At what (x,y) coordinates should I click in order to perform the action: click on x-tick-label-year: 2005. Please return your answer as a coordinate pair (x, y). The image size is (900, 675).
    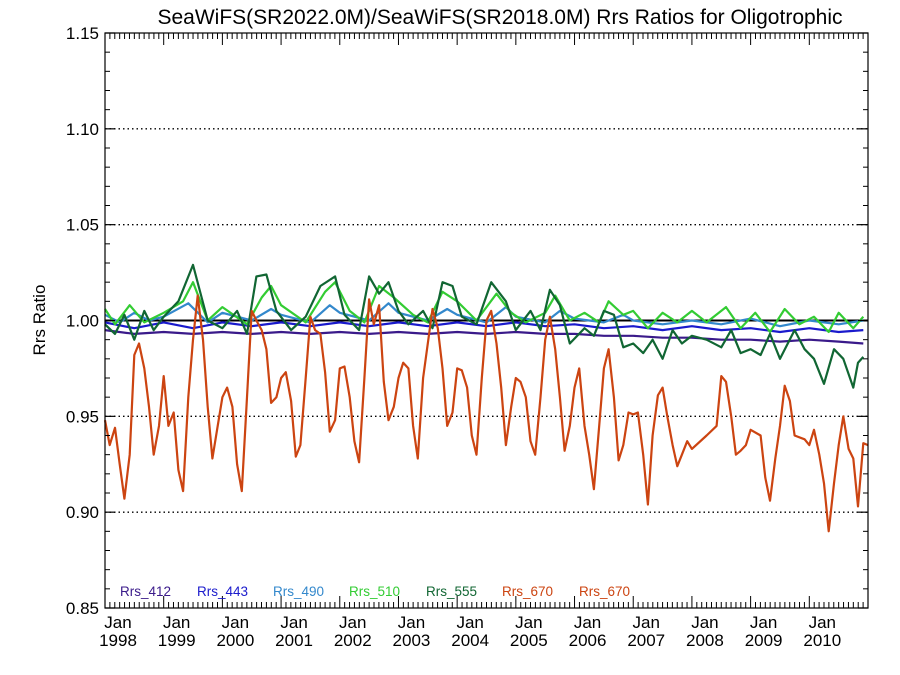
    Looking at the image, I should click on (529, 640).